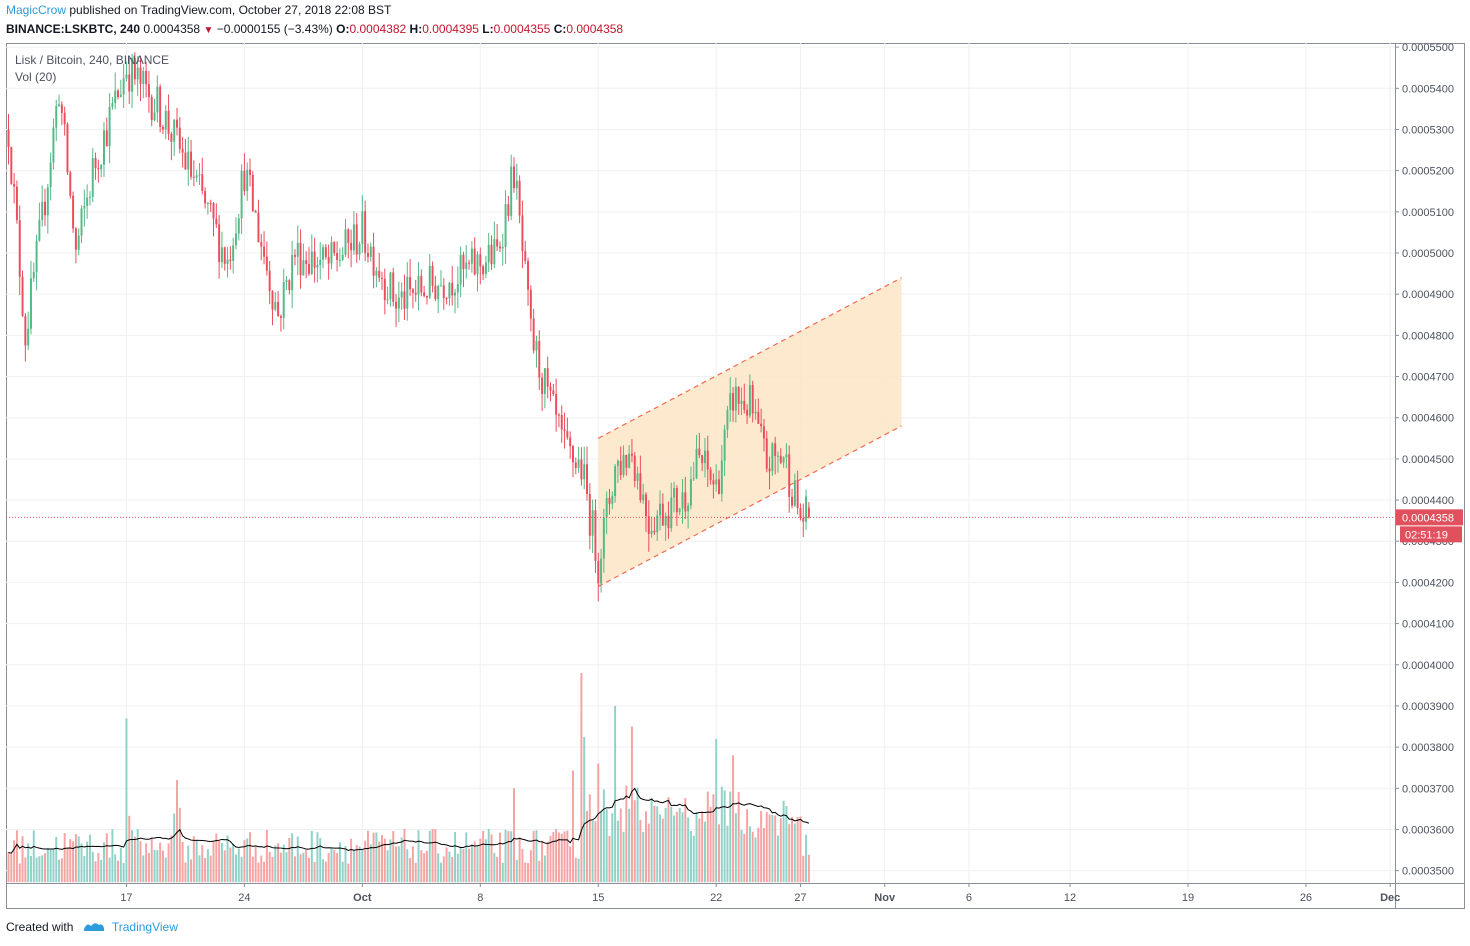 Image resolution: width=1470 pixels, height=946 pixels. I want to click on time-tick-label: 22, so click(716, 898).